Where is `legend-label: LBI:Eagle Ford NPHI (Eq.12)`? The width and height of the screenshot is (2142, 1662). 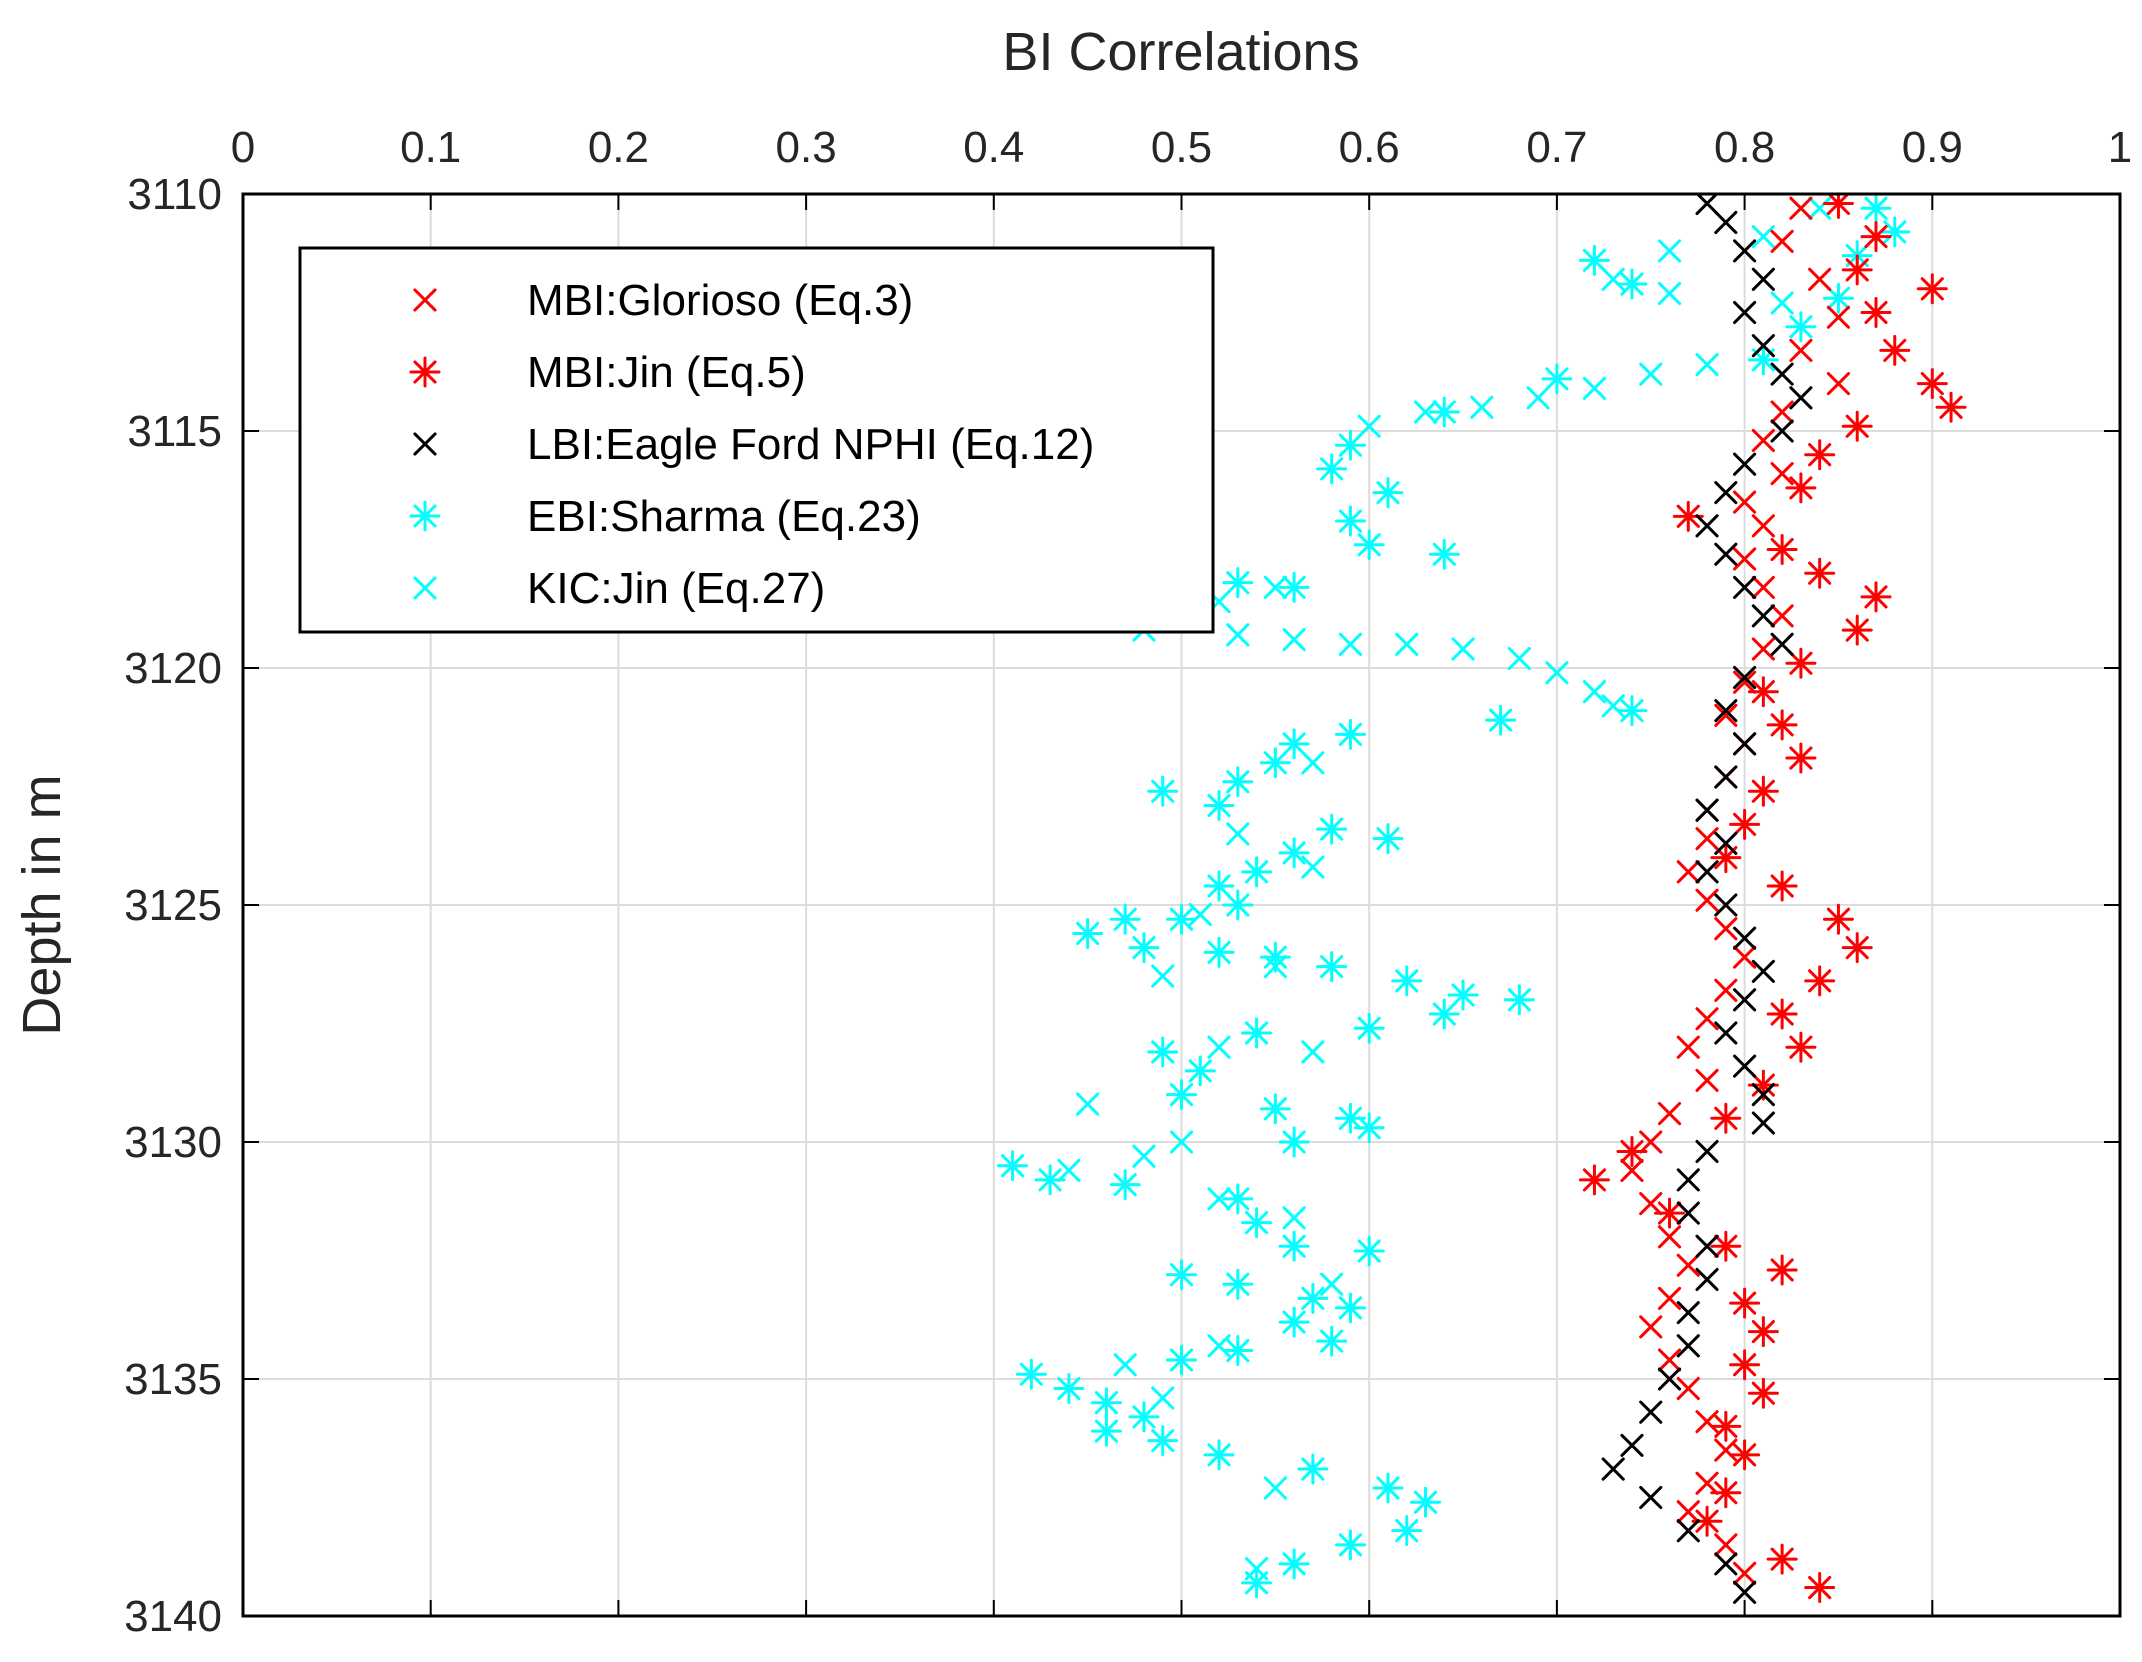
legend-label: LBI:Eagle Ford NPHI (Eq.12) is located at coordinates (810, 444).